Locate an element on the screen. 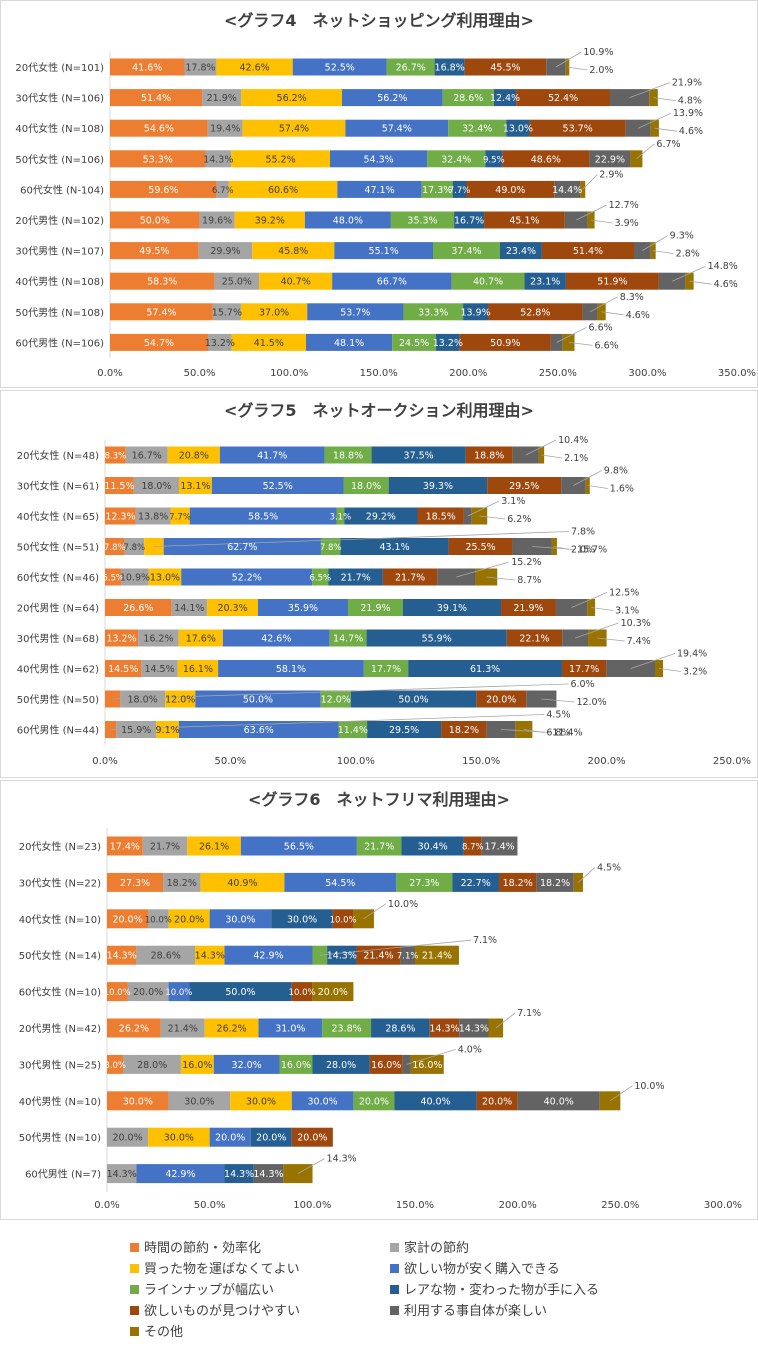 The width and height of the screenshot is (758, 1351). data-label: 16.7% is located at coordinates (469, 221).